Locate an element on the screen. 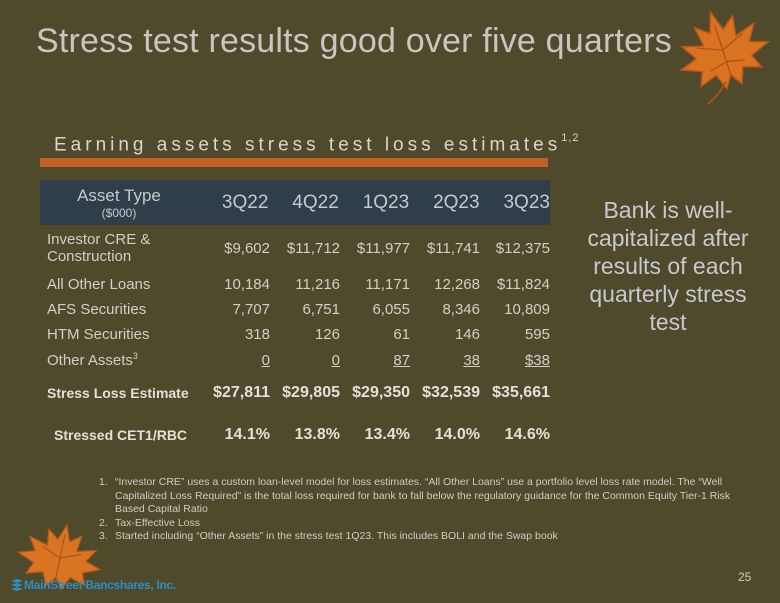 This screenshot has height=603, width=780. cell-value: 8,346 is located at coordinates (461, 310).